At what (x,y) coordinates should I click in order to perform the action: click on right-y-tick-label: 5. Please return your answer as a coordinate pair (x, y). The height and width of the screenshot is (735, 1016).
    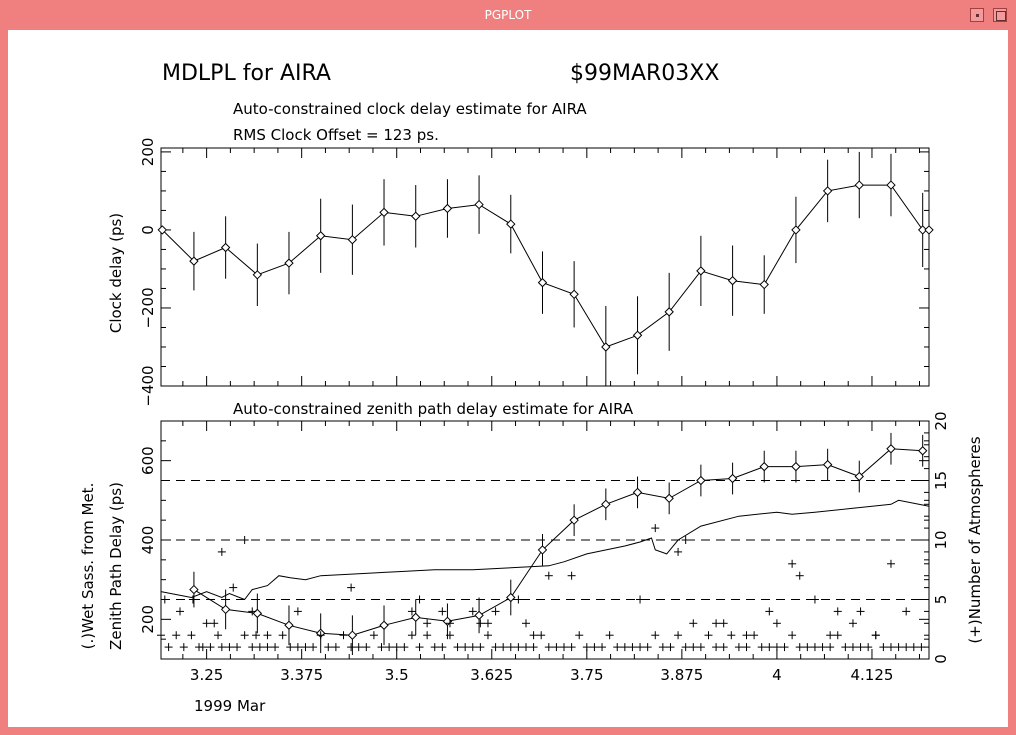
    Looking at the image, I should click on (941, 600).